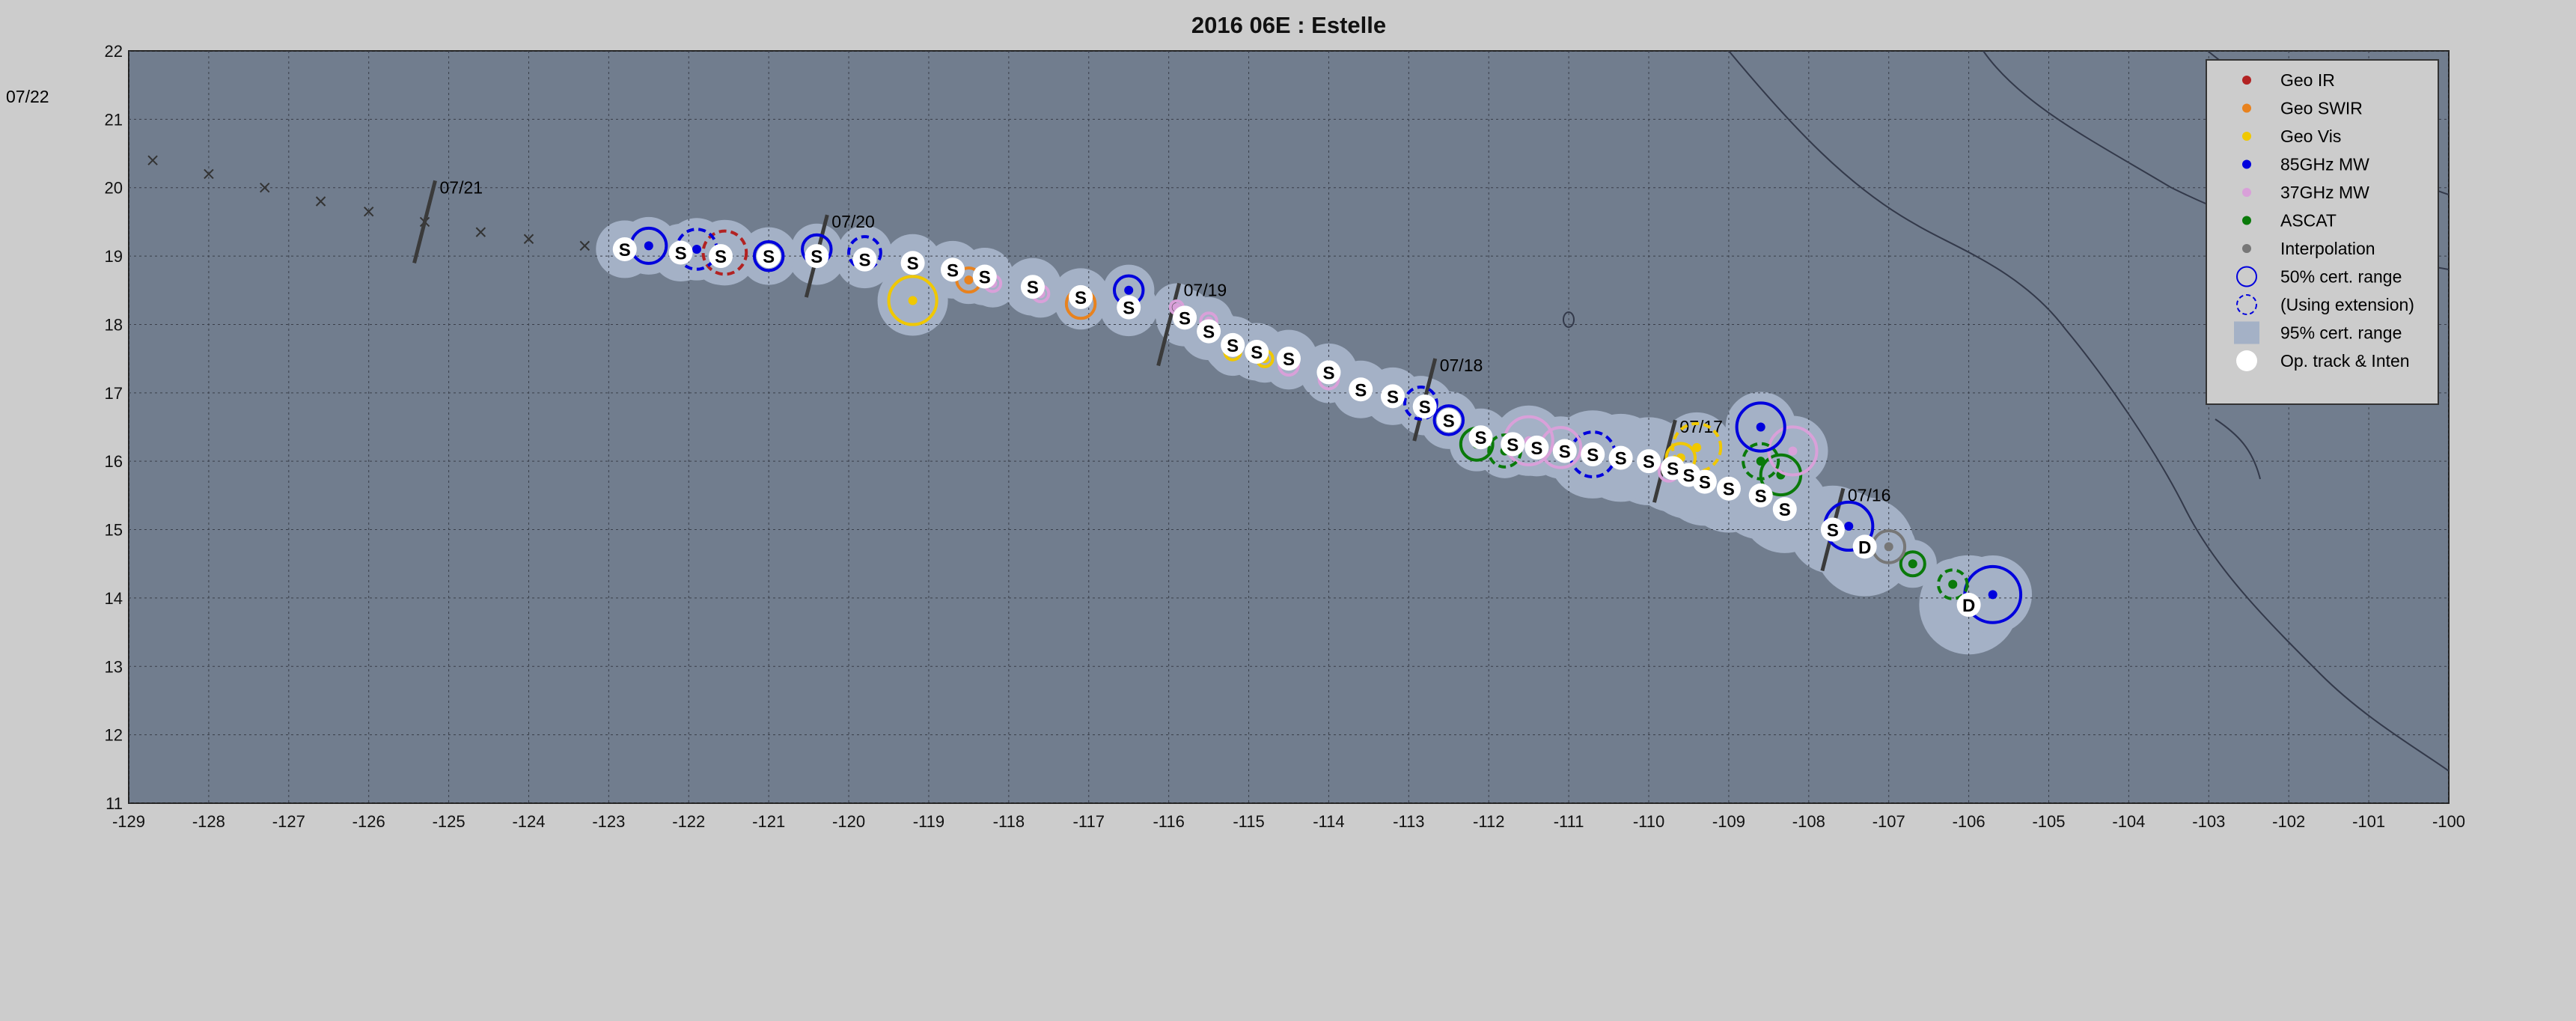  I want to click on x-tick-label: -125, so click(449, 822).